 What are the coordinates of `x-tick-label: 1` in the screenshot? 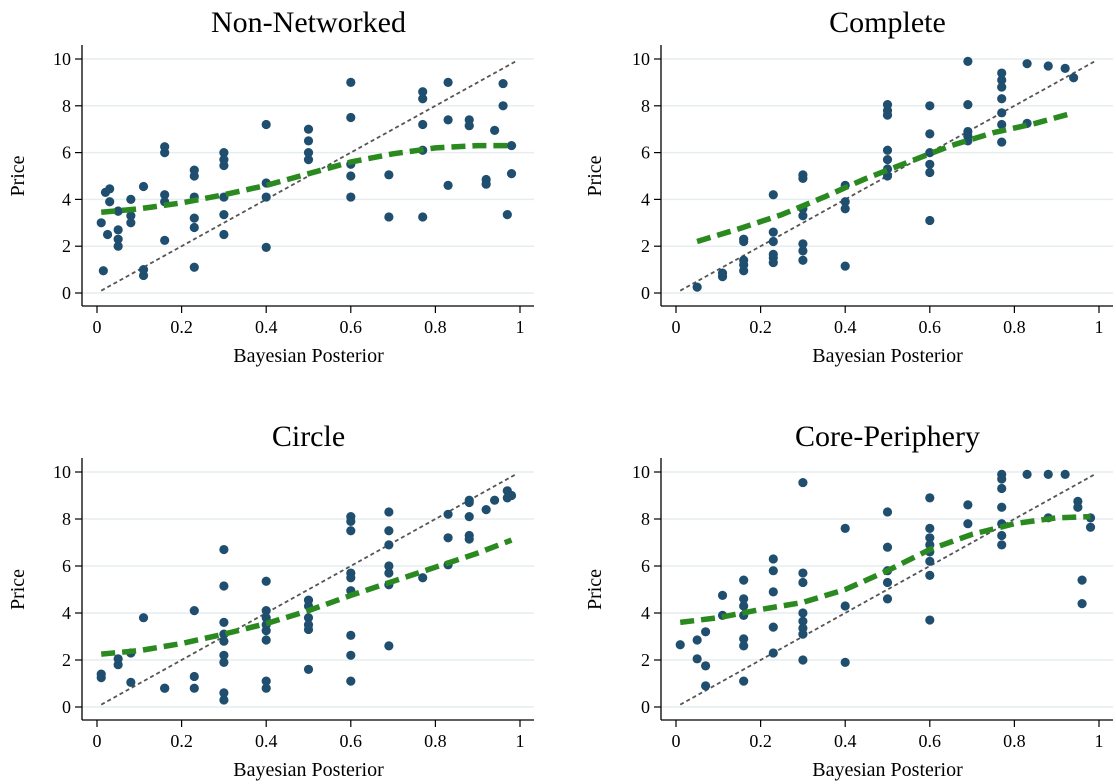 It's located at (520, 741).